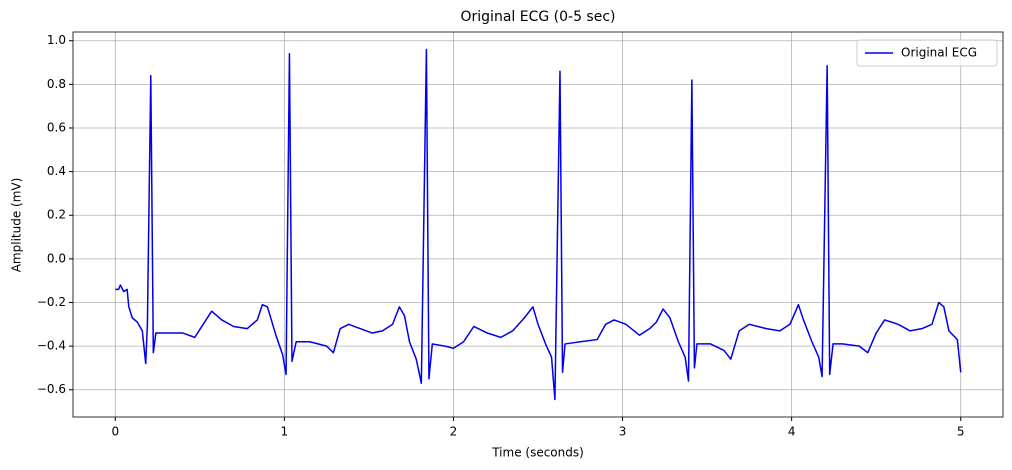 Image resolution: width=1012 pixels, height=470 pixels. I want to click on x-axis-label: Time (seconds), so click(537, 453).